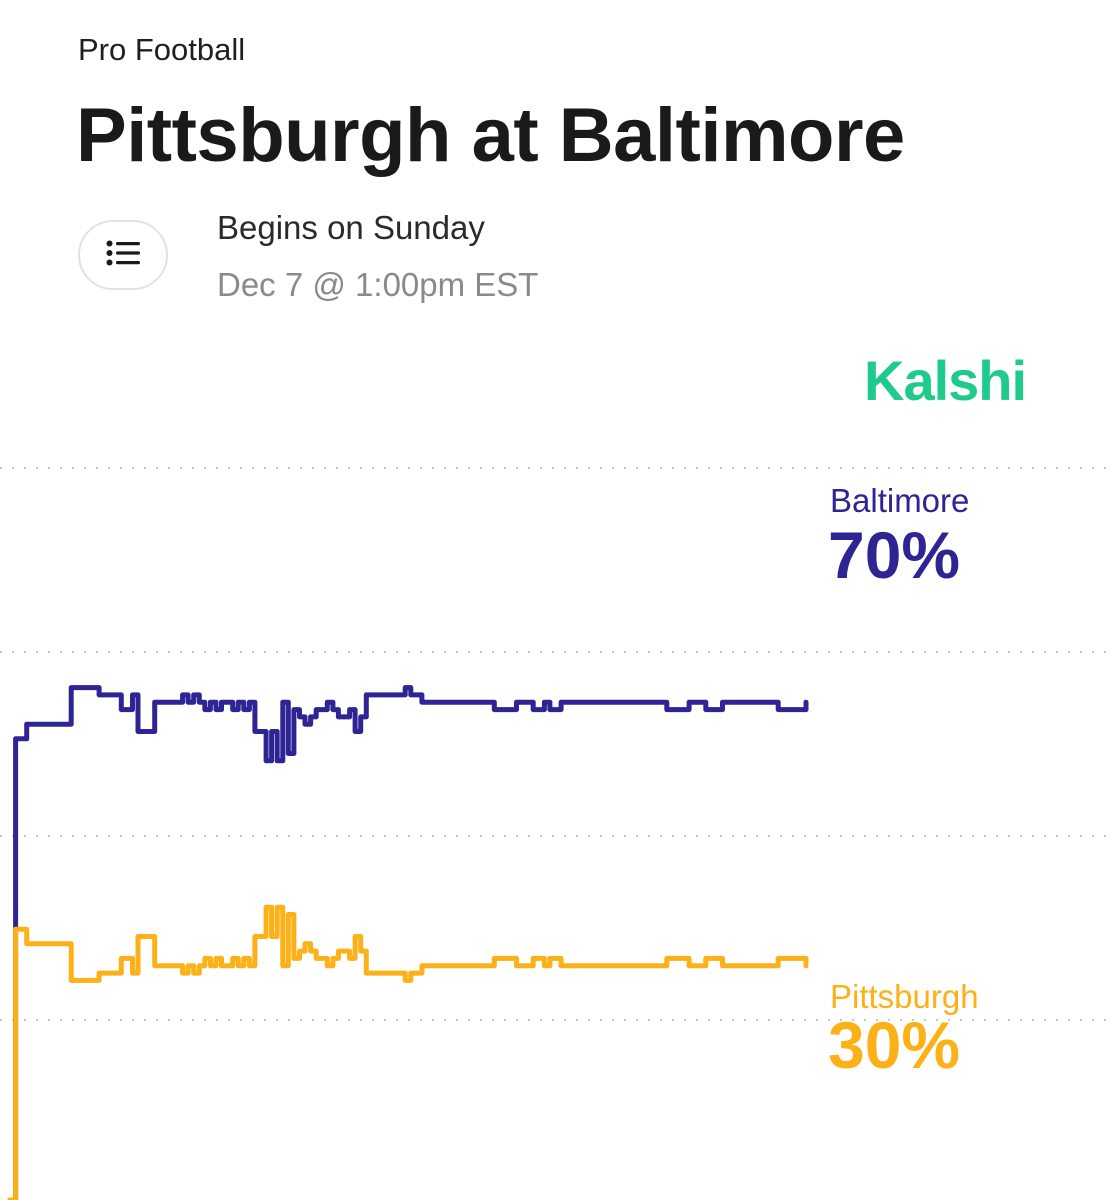  What do you see at coordinates (378, 284) in the screenshot?
I see `game-datetime: Dec 7 @ 1:00pm EST` at bounding box center [378, 284].